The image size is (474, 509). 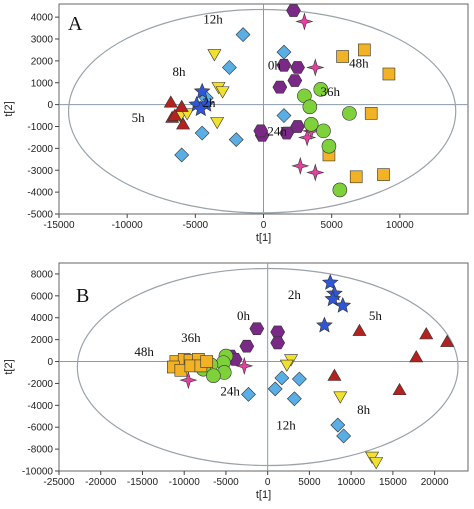 I want to click on circle-series, so click(x=327, y=140).